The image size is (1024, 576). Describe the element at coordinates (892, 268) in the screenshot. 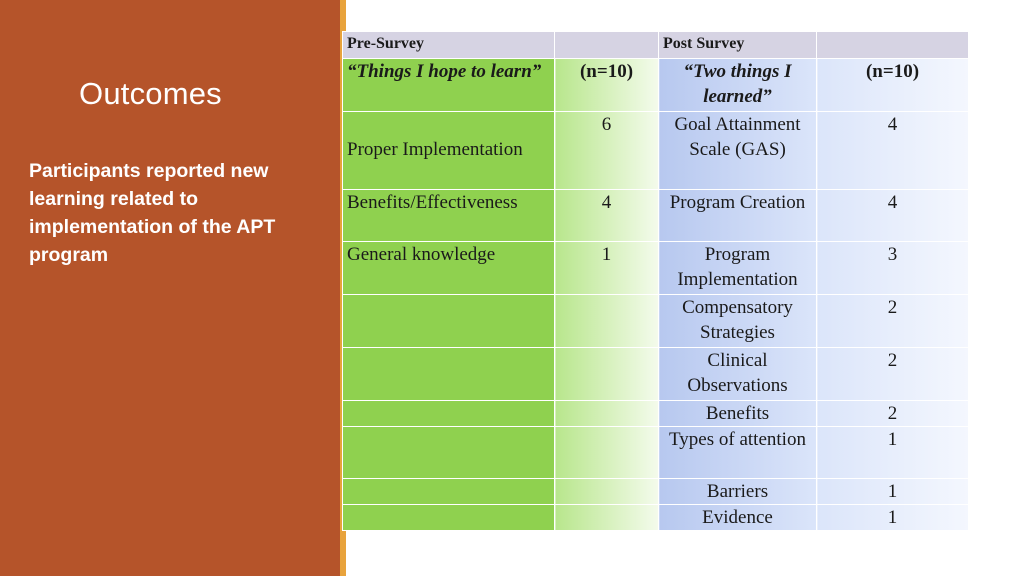

I see `post-count-cell: 3` at that location.